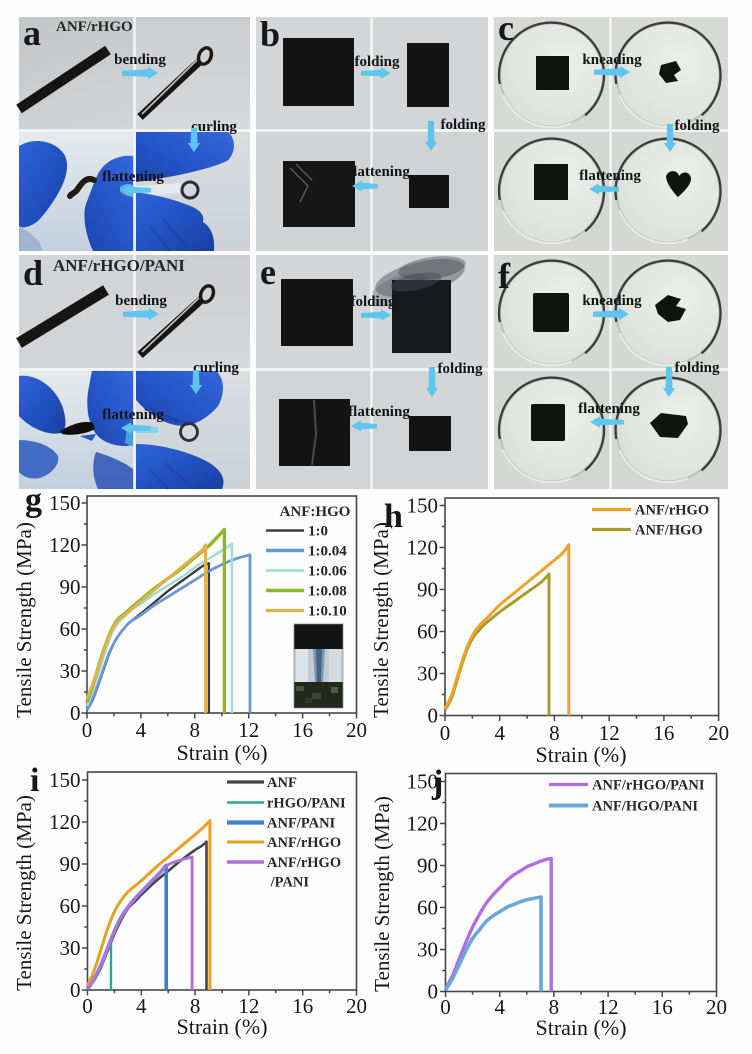 This screenshot has height=1054, width=752. I want to click on svg-text: 1:0.08, so click(327, 592).